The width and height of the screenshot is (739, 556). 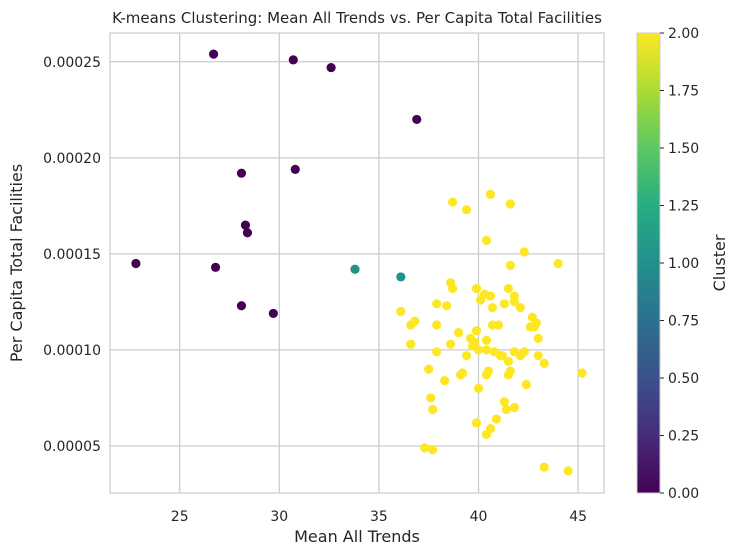 I want to click on x-tick-label: 40, so click(x=479, y=517).